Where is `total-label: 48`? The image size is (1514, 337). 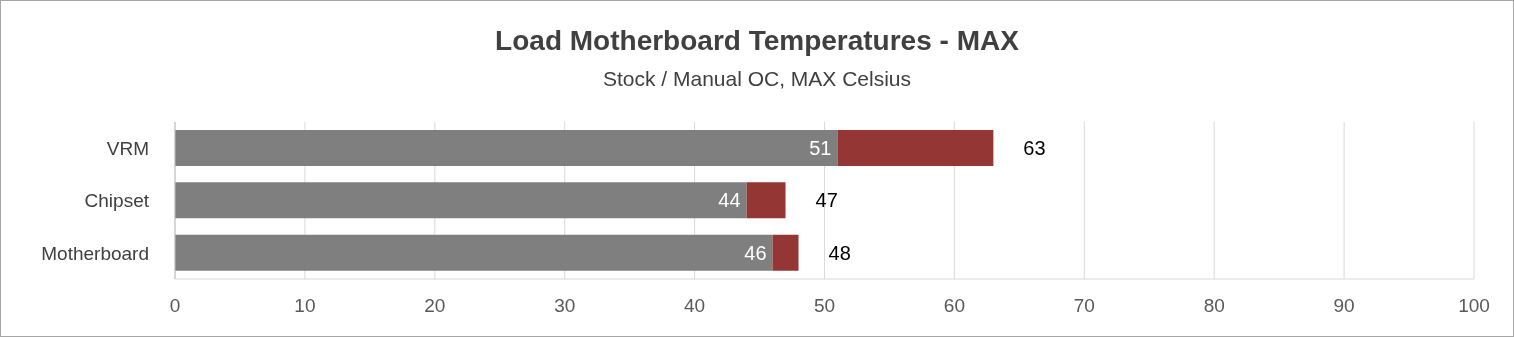
total-label: 48 is located at coordinates (839, 252).